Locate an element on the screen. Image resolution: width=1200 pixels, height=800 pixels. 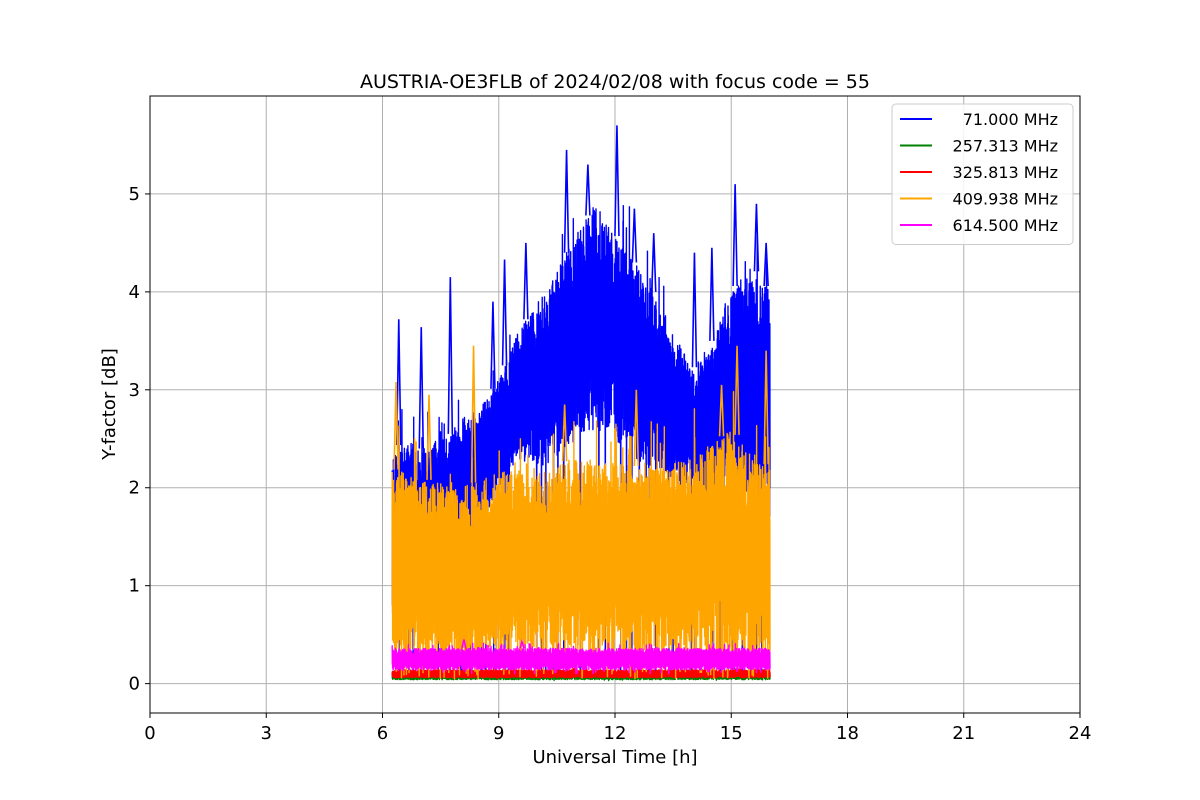
y-tick-label: 2 is located at coordinates (134, 488).